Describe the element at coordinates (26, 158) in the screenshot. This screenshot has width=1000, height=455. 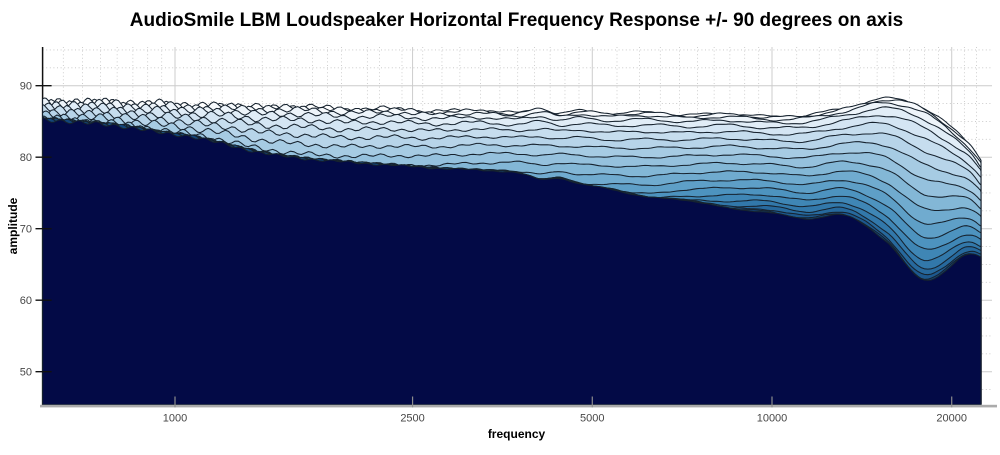
I see `y-tick-label-80: 80` at that location.